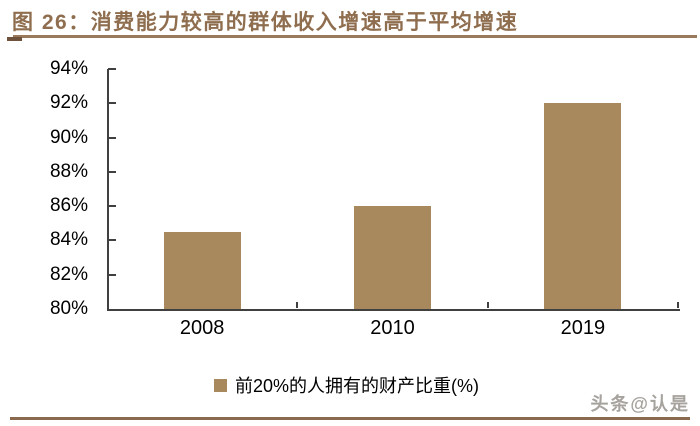 This screenshot has width=700, height=426. Describe the element at coordinates (68, 103) in the screenshot. I see `y-axis-tick-label: 92%` at that location.